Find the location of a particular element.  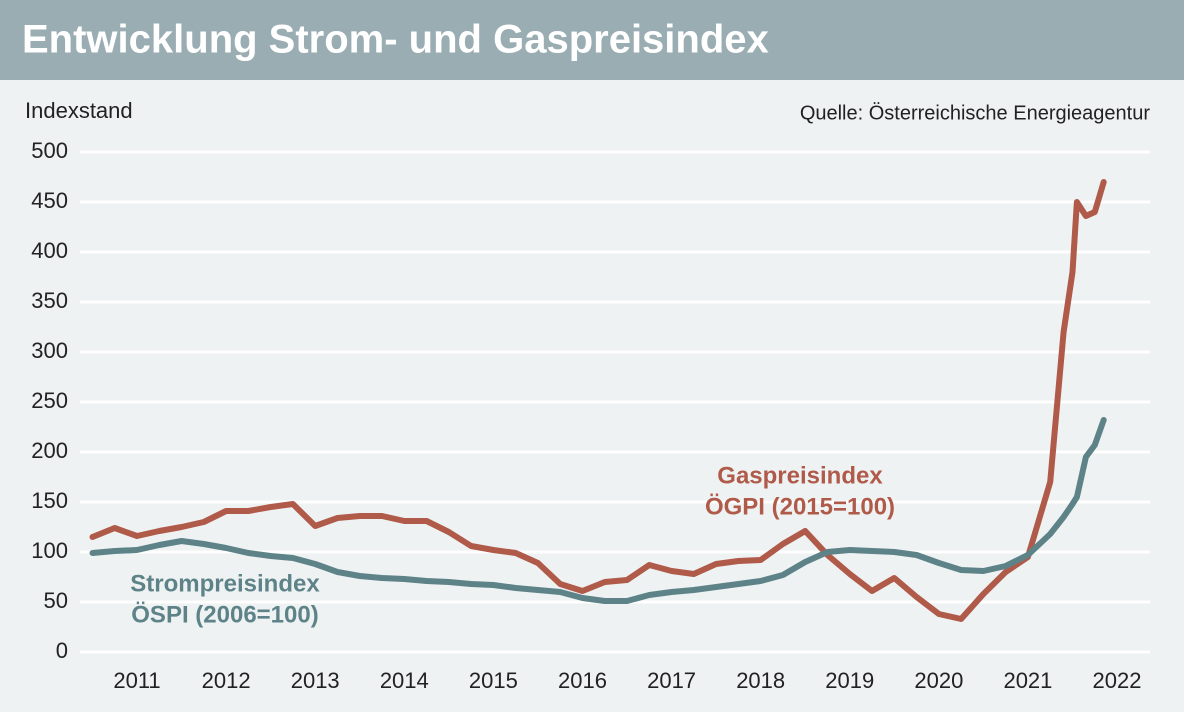

y-tick-label: 400 is located at coordinates (49, 250).